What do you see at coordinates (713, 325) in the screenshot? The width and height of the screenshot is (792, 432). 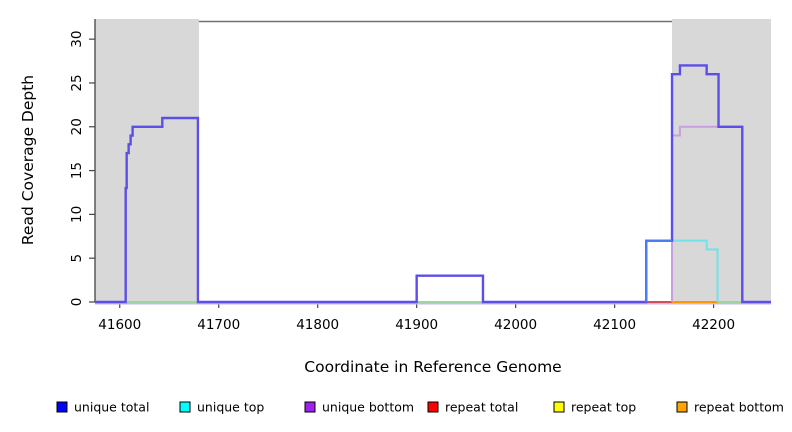 I see `x-tick-label-42200: 42200` at bounding box center [713, 325].